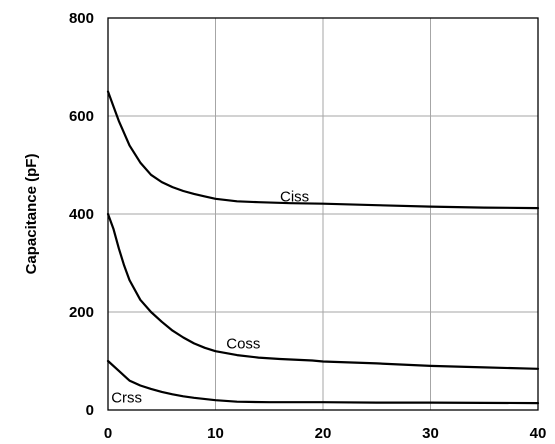  I want to click on y-tick-label: 0, so click(90, 410).